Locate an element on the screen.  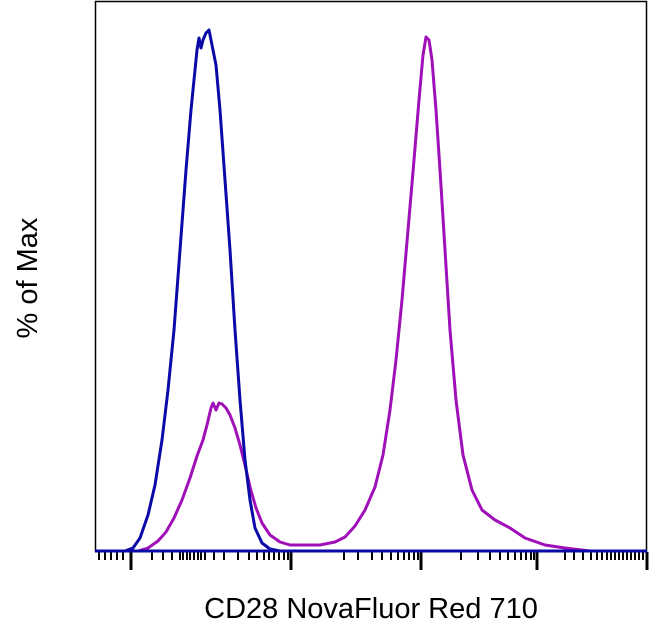
x-axis-title: CD28 NovaFluor Red 710 is located at coordinates (371, 609).